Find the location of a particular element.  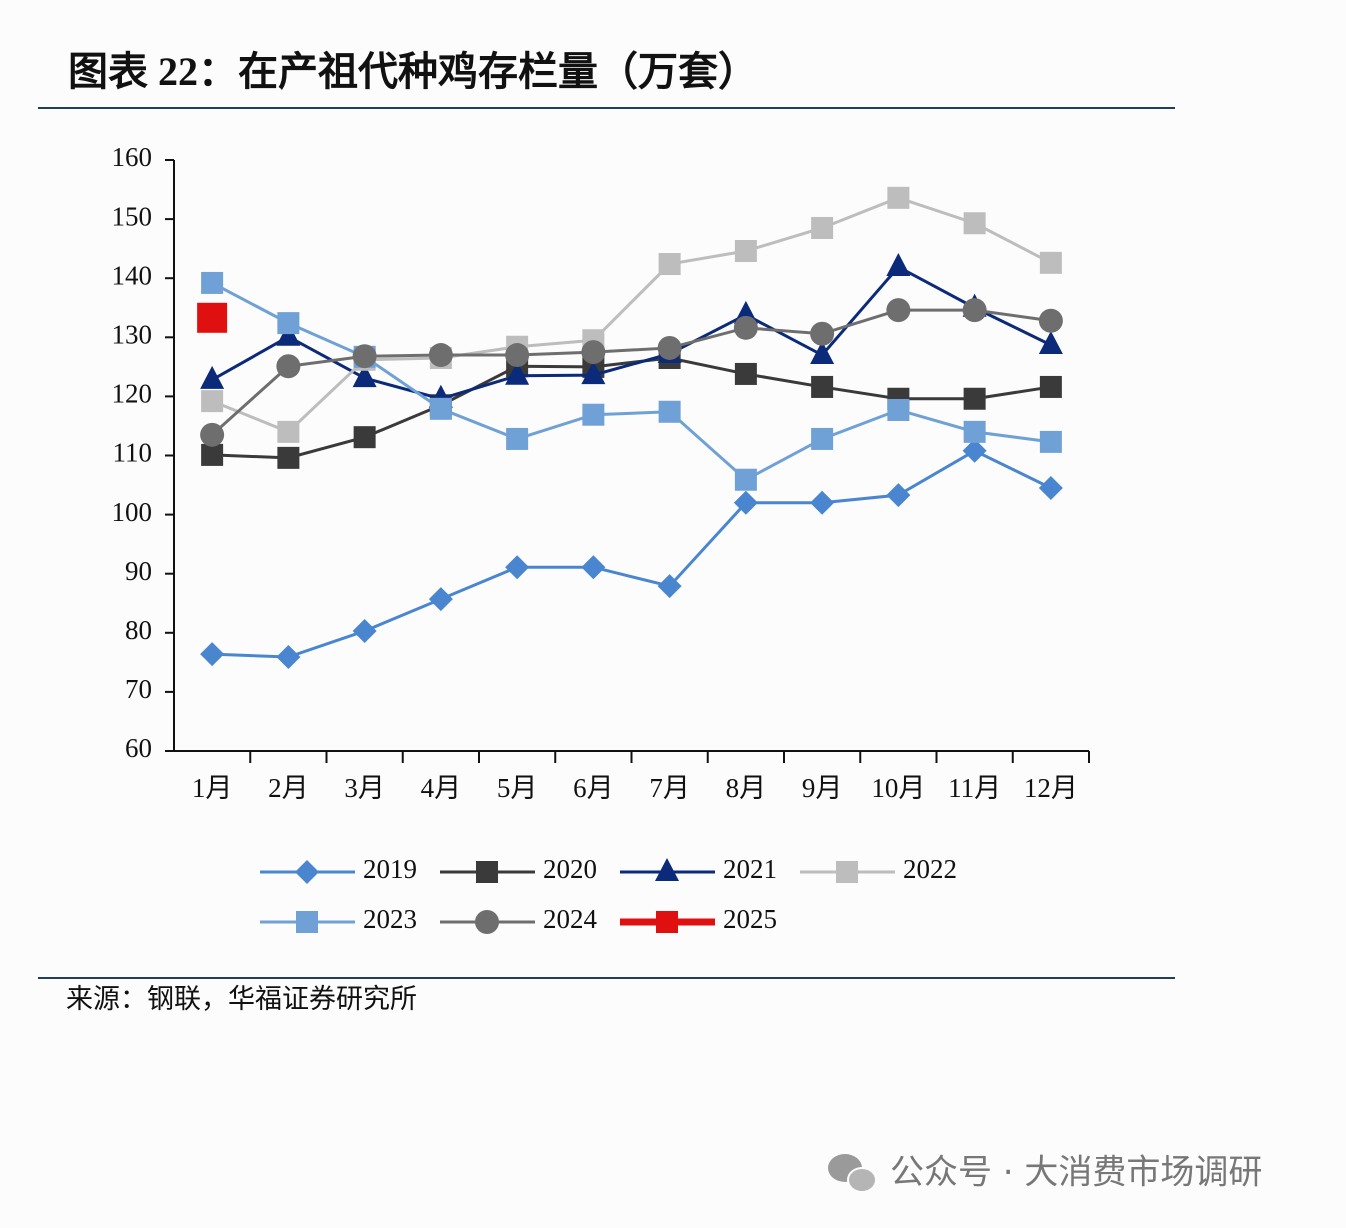

y-tick-label: 90 is located at coordinates (138, 571).